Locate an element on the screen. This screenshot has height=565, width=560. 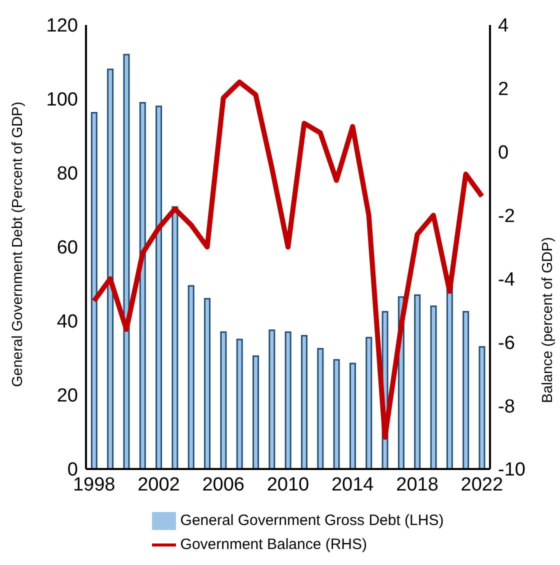
legend-label: Government Balance (RHS) is located at coordinates (274, 544).